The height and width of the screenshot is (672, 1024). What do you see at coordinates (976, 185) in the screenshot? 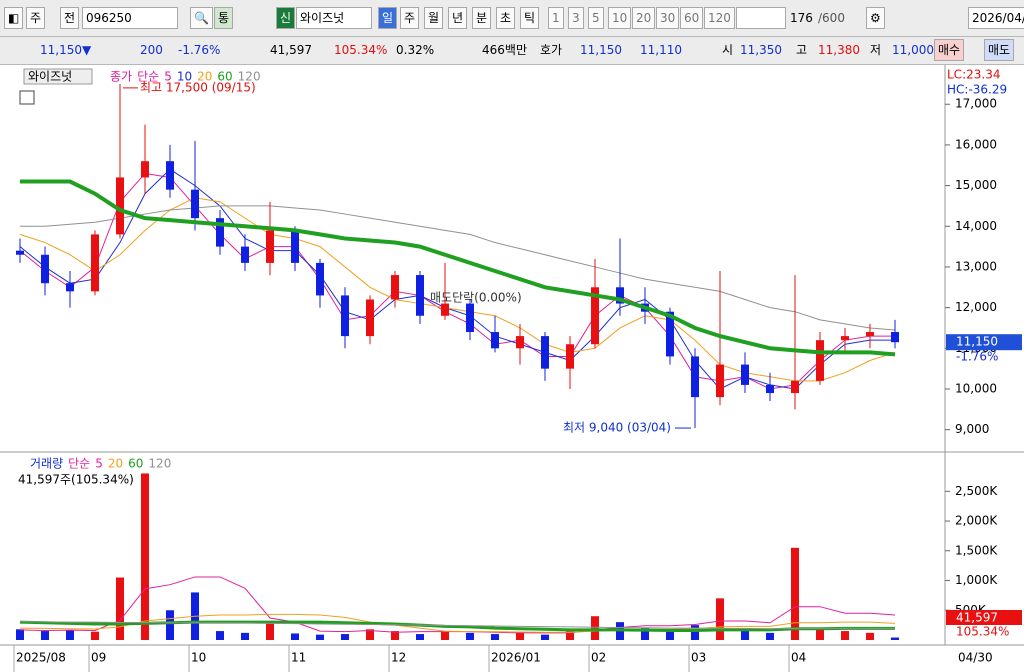
I see `y-tick-label: 15,000` at bounding box center [976, 185].